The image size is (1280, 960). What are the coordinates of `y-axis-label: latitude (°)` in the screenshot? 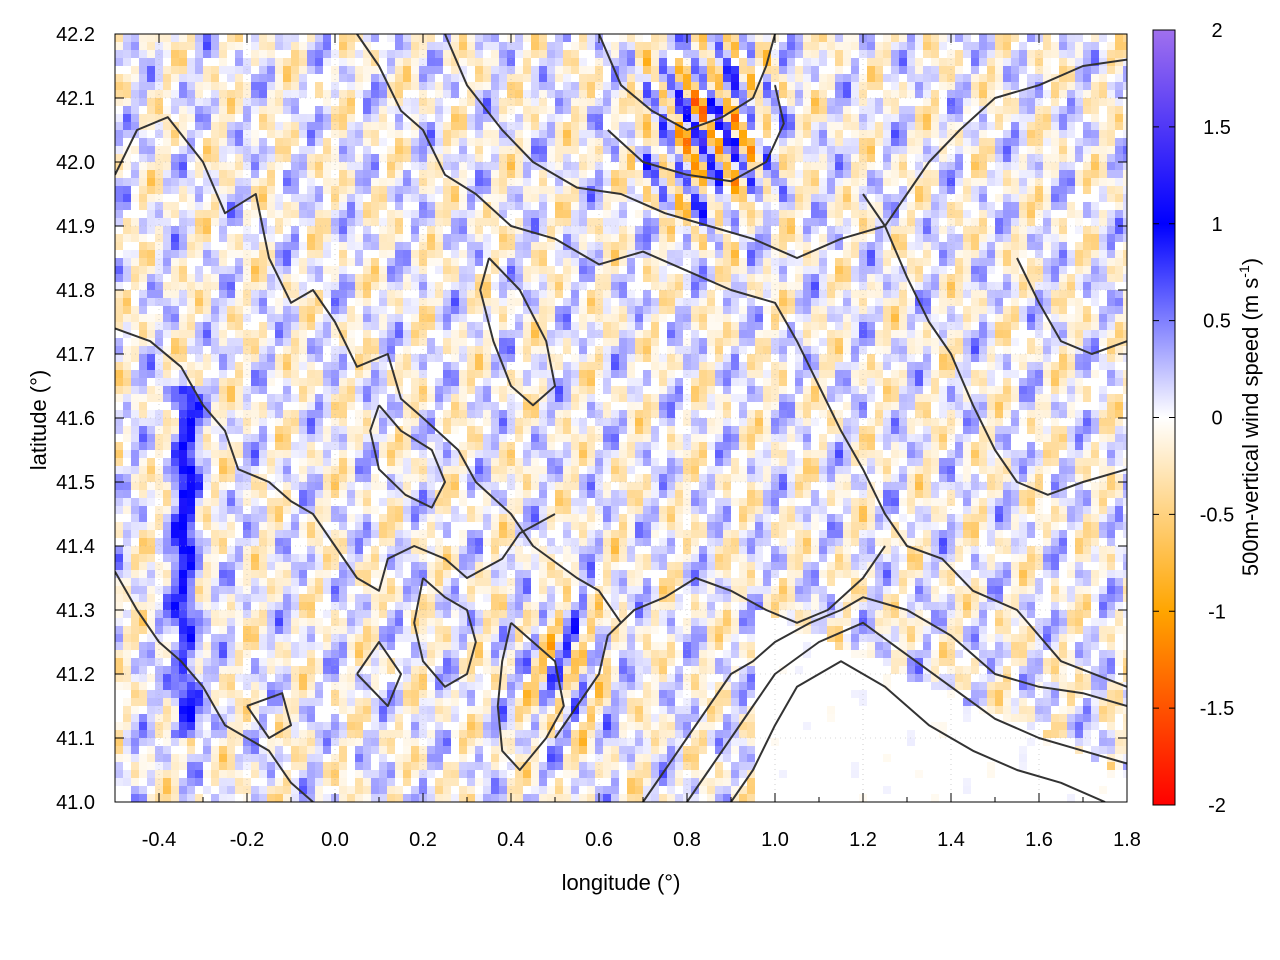 It's located at (38, 420).